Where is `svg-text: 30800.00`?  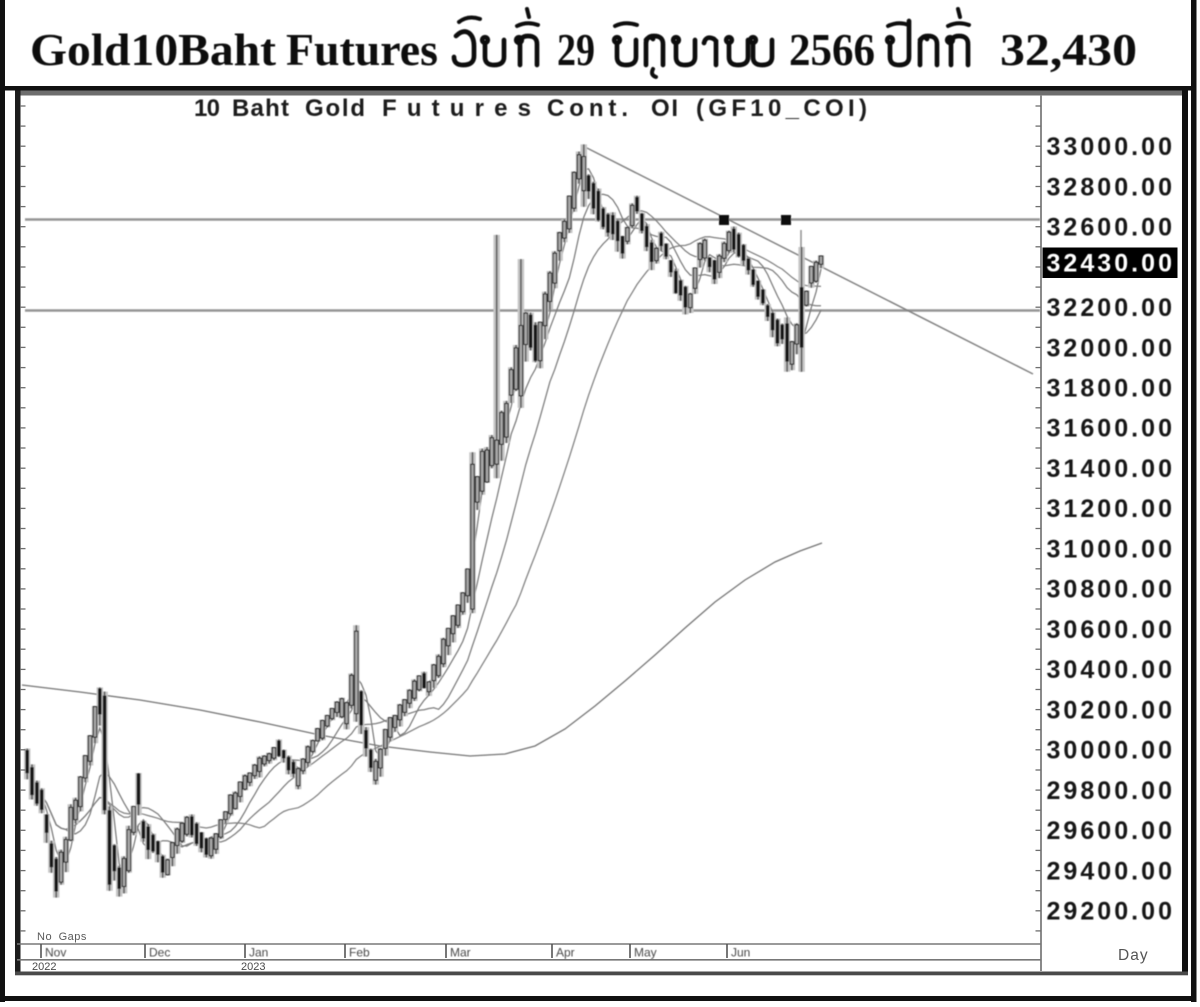 svg-text: 30800.00 is located at coordinates (1110, 590).